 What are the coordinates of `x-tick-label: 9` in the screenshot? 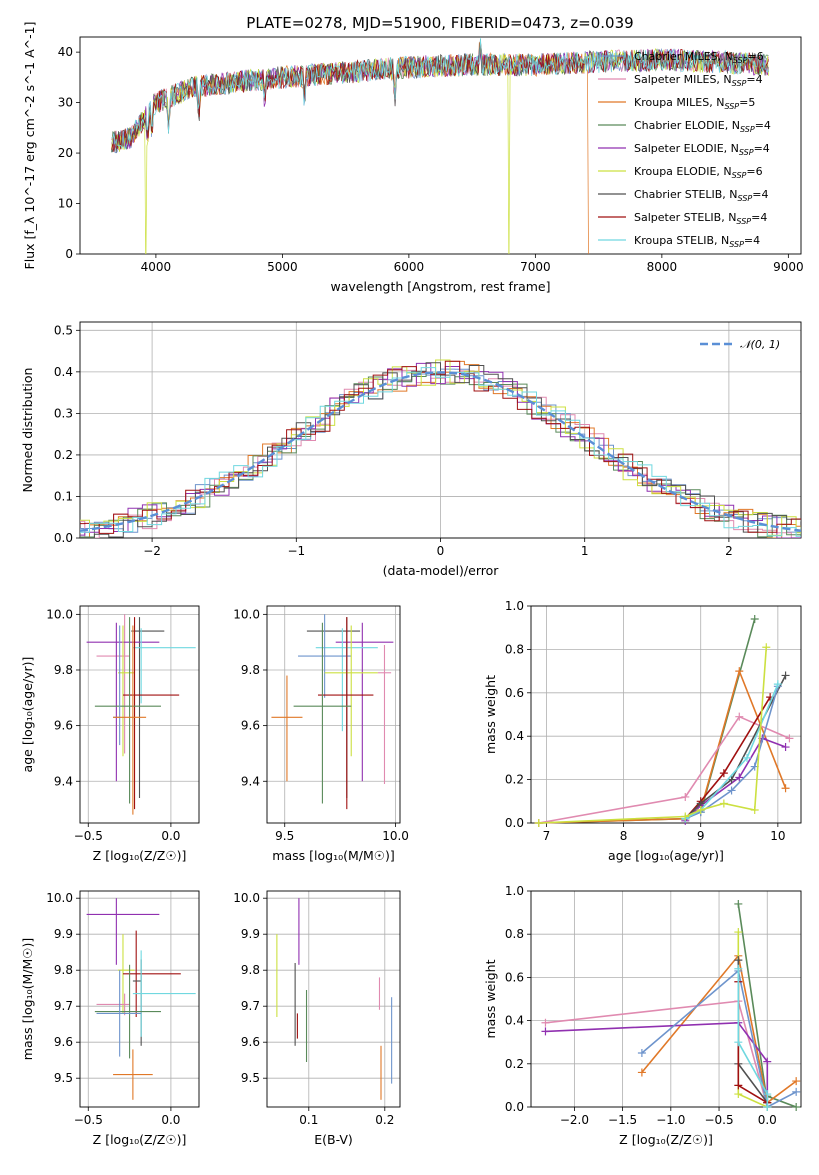 It's located at (701, 836).